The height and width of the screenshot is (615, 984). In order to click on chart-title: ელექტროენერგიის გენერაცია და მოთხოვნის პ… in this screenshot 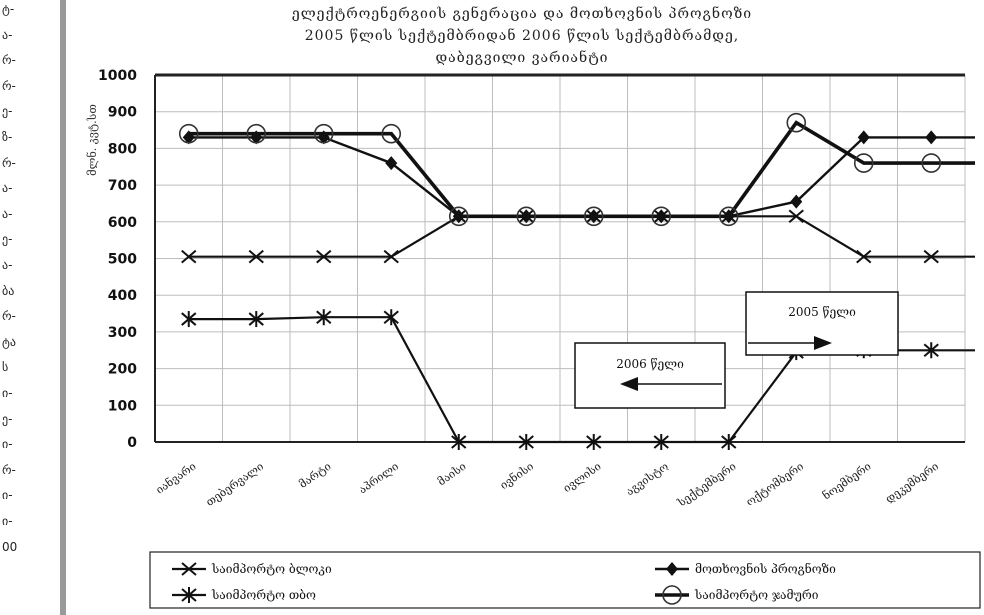, I will do `click(522, 35)`.